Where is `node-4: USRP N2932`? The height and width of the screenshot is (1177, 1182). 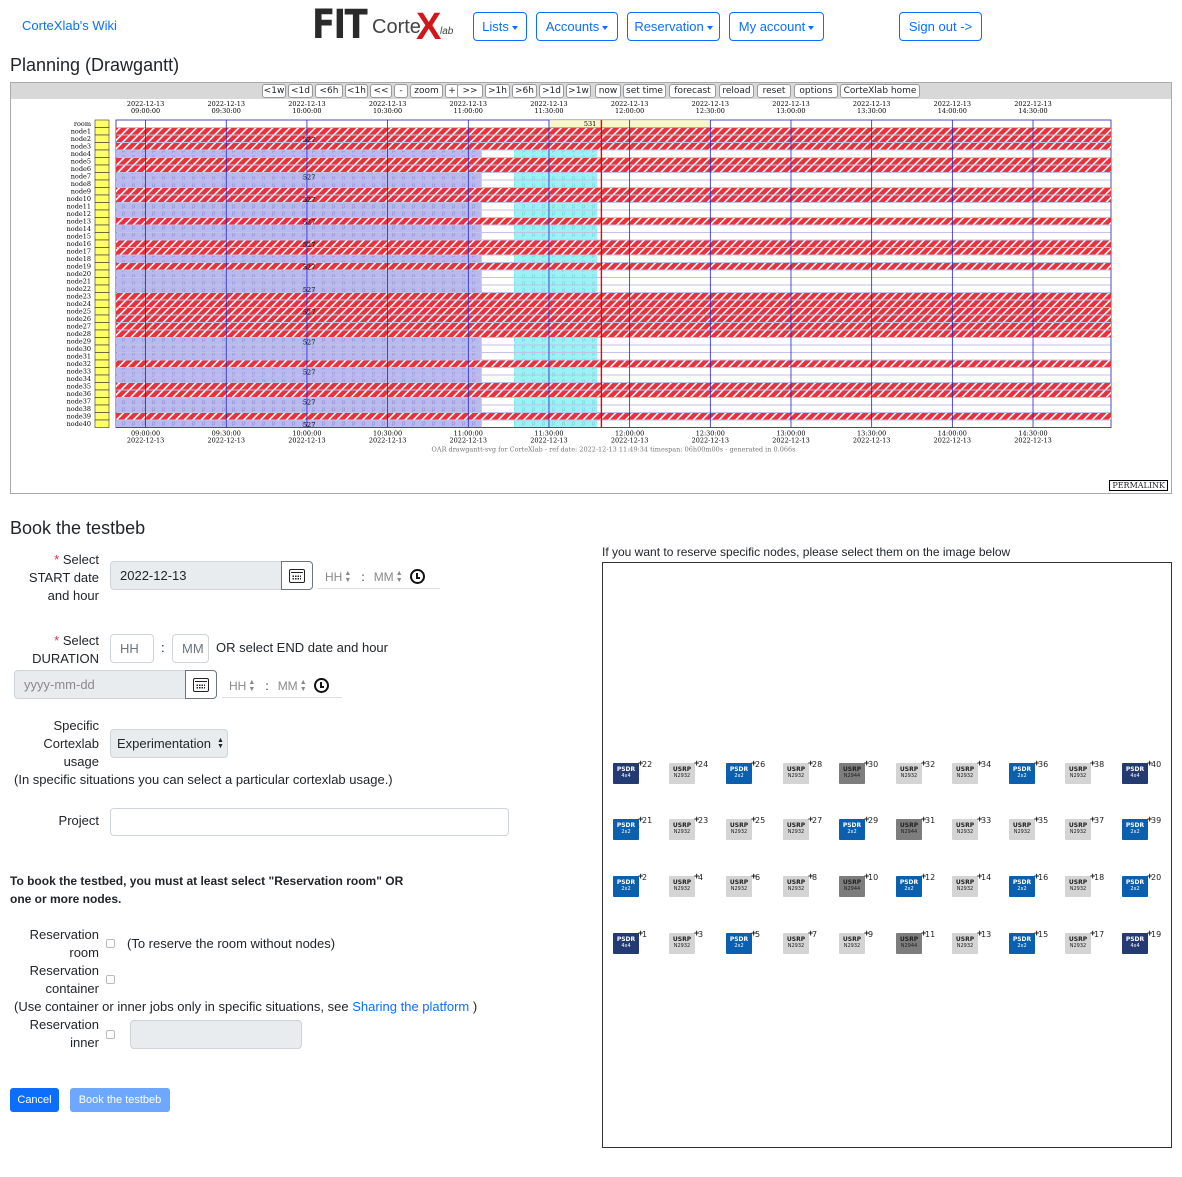
node-4: USRP N2932 is located at coordinates (682, 886).